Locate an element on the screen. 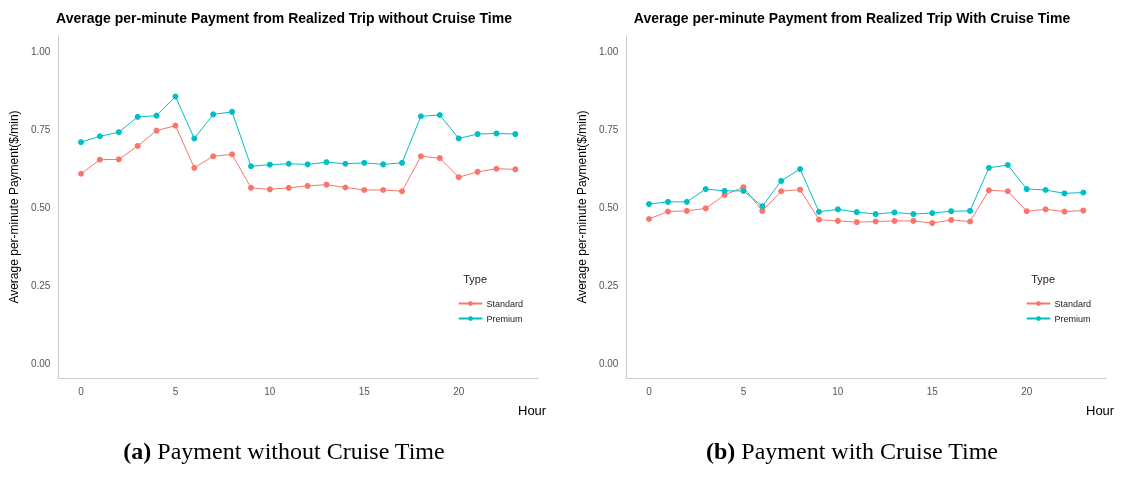 The image size is (1137, 482). chart-title: Average per-minute Payment from Realized Trip without Cruise Time is located at coordinates (284, 18).